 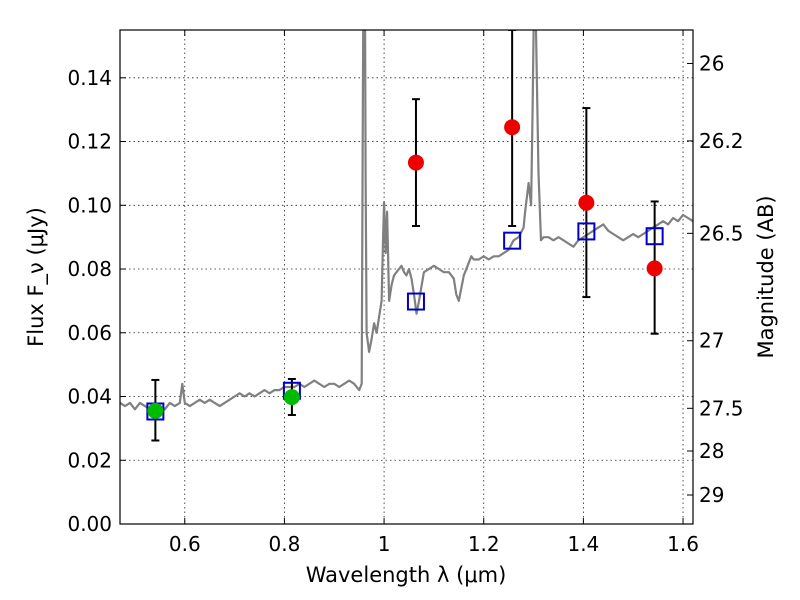 I want to click on x-tick-label: 0.8, so click(x=285, y=544).